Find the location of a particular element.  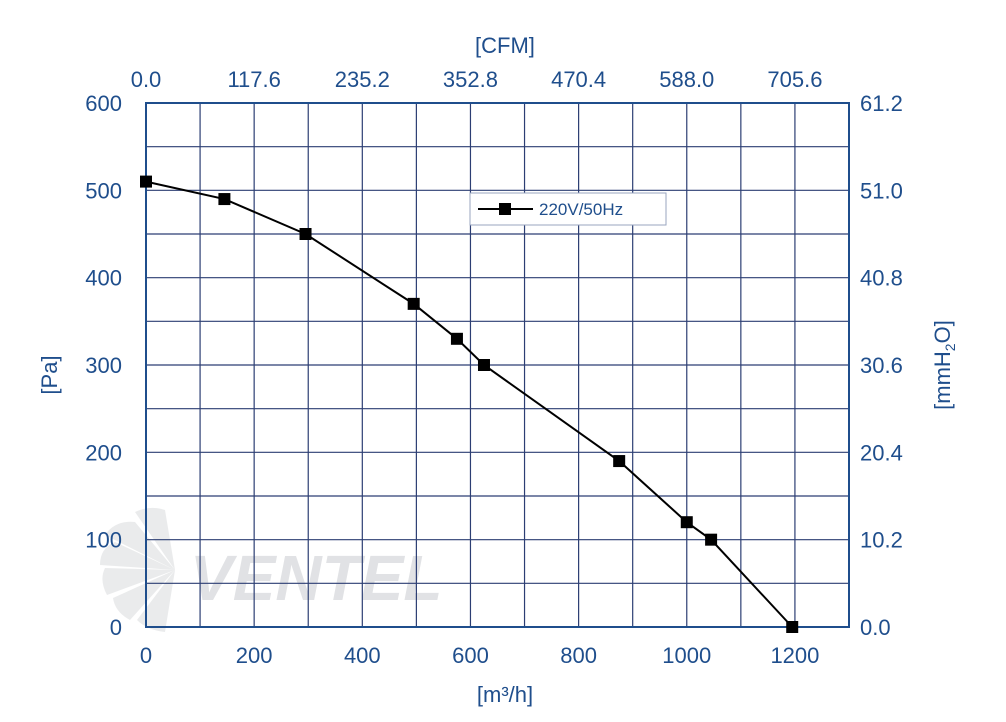

y2-tick-label: 61.2 is located at coordinates (881, 103).